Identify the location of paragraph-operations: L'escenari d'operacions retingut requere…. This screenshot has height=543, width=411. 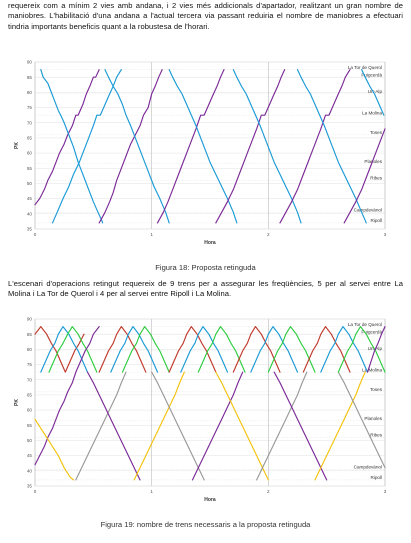
(205, 289).